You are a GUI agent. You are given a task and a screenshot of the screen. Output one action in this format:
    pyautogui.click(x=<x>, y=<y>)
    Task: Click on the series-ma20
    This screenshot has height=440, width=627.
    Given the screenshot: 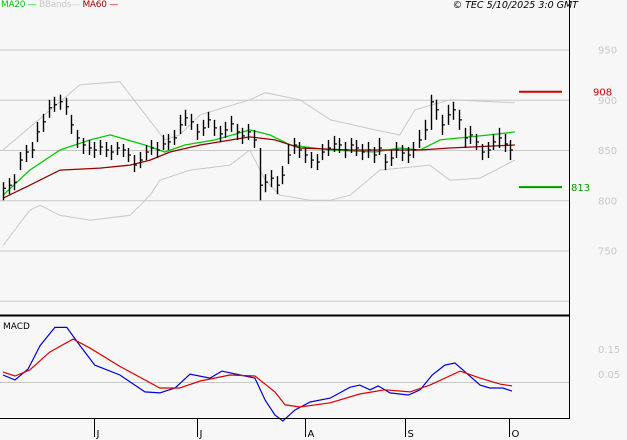 What is the action you would take?
    pyautogui.click(x=258, y=162)
    